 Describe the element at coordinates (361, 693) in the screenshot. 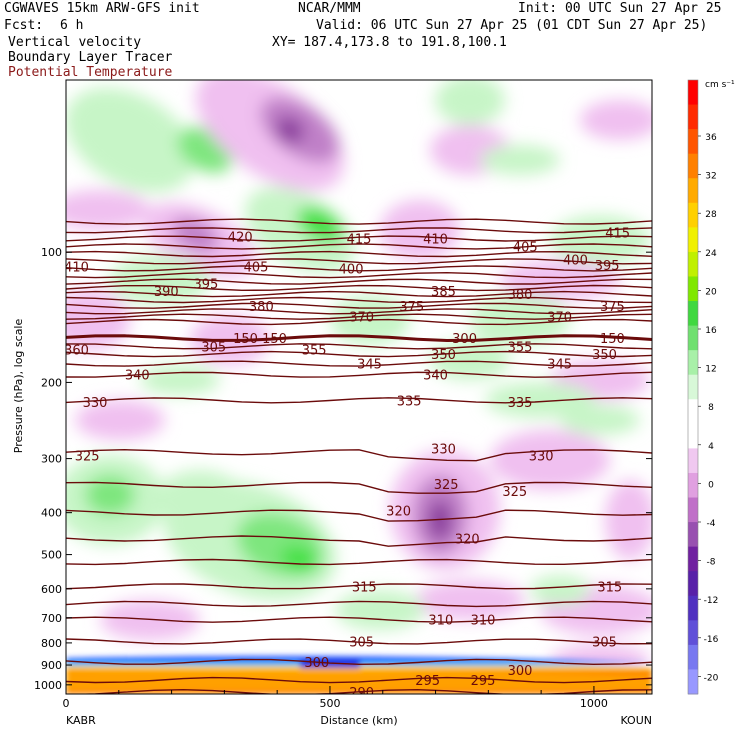

I see `theta-label: 290` at that location.